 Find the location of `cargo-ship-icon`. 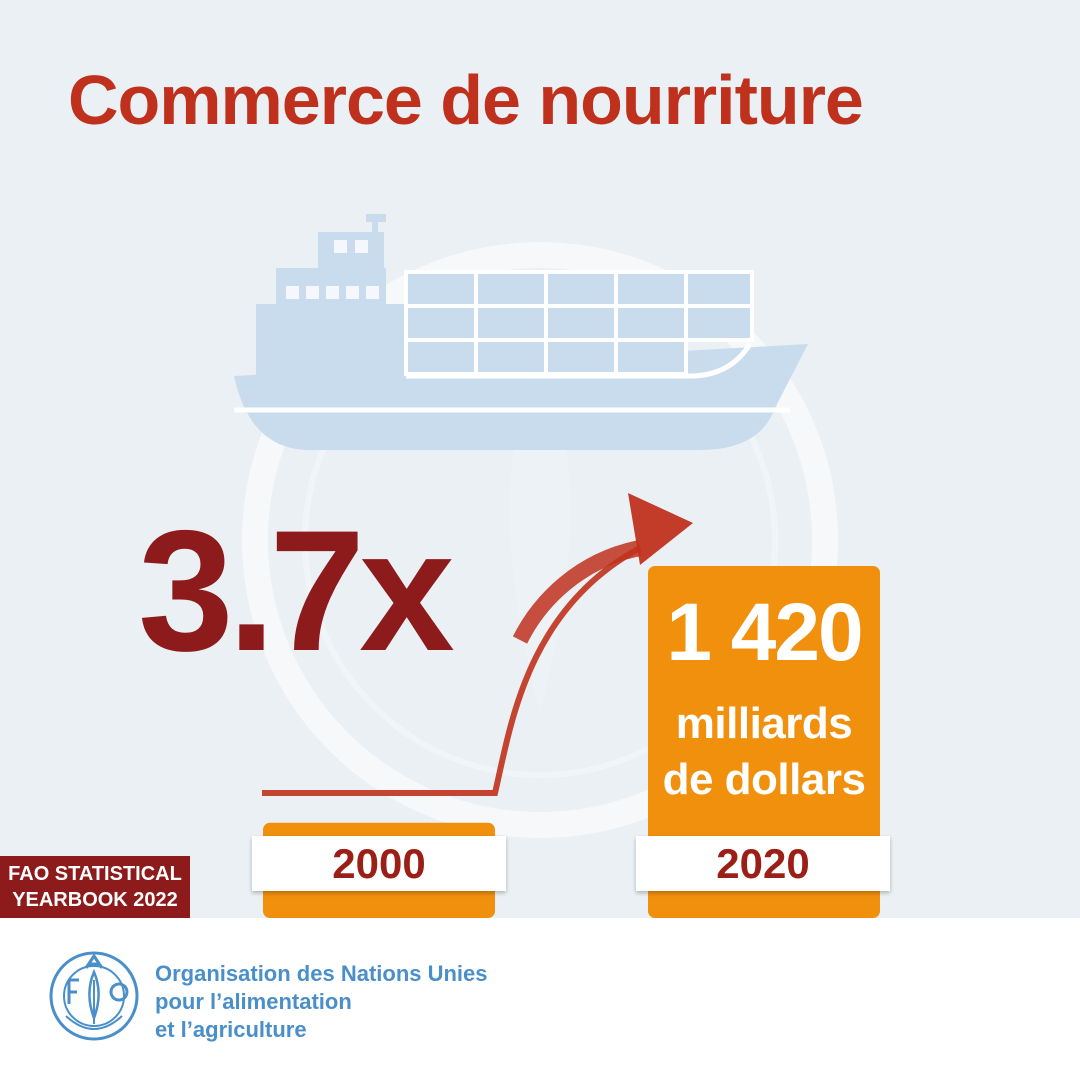

cargo-ship-icon is located at coordinates (521, 332).